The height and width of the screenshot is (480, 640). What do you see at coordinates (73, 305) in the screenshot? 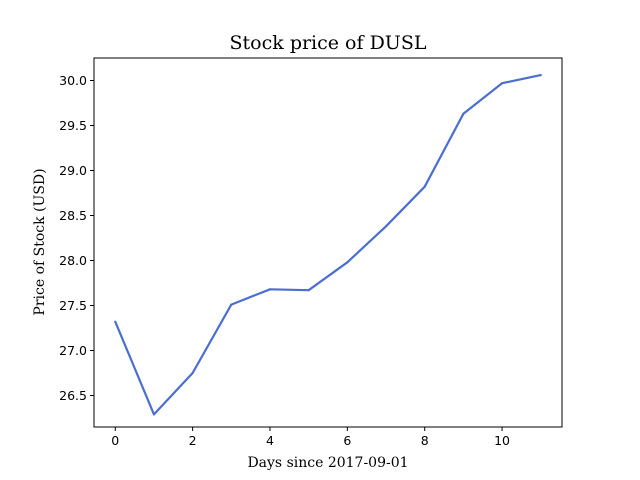
I see `y-tick-label: 27.5` at bounding box center [73, 305].